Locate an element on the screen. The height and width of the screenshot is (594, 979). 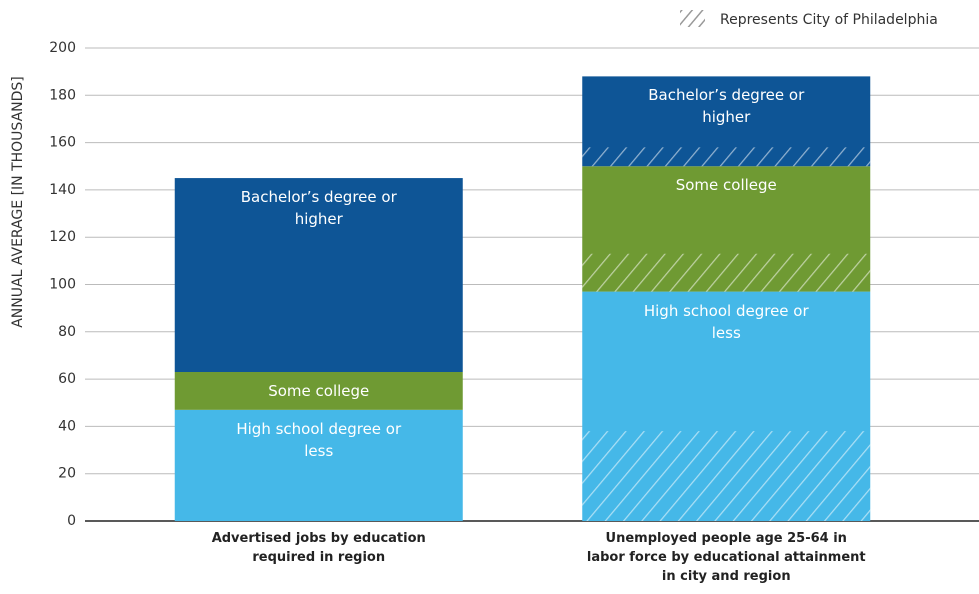
y-axis-title: ANNUAL AVERAGE [IN THOUSANDS] is located at coordinates (18, 202).